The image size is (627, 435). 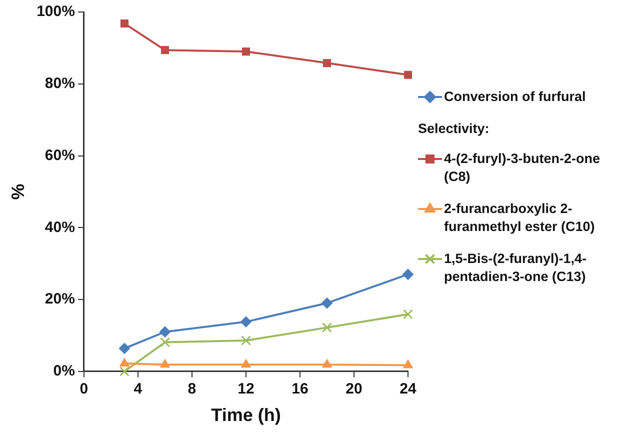 I want to click on y-tick-label: 60%, so click(x=59, y=155).